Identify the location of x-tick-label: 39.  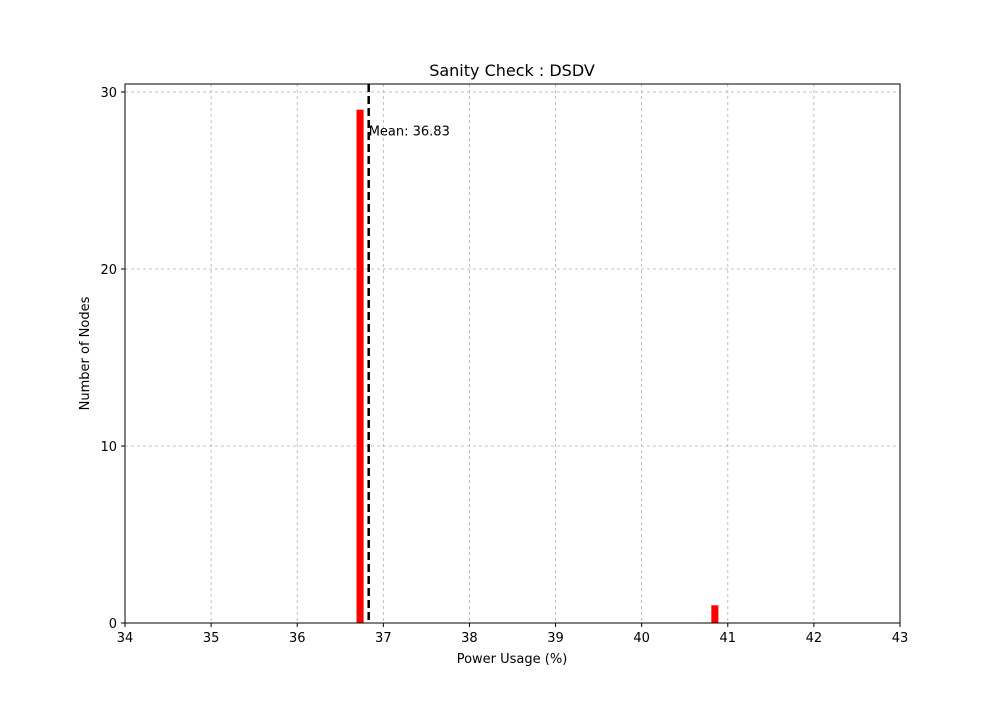
(555, 638).